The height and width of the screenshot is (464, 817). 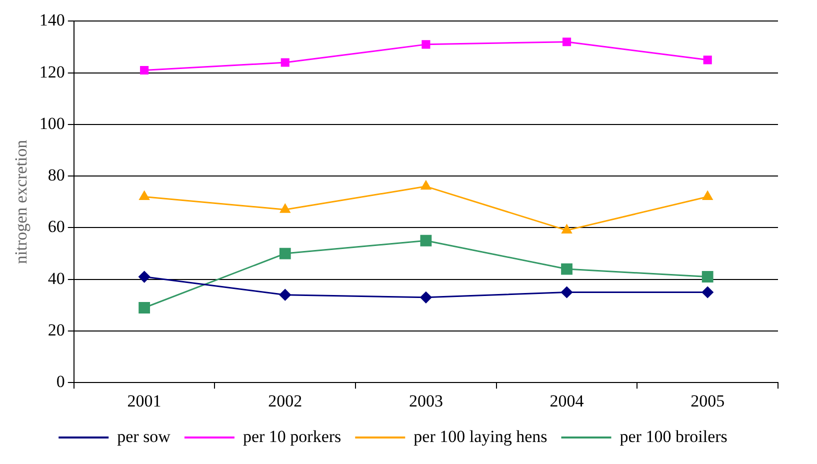 I want to click on y-tick-label: 140, so click(x=52, y=20).